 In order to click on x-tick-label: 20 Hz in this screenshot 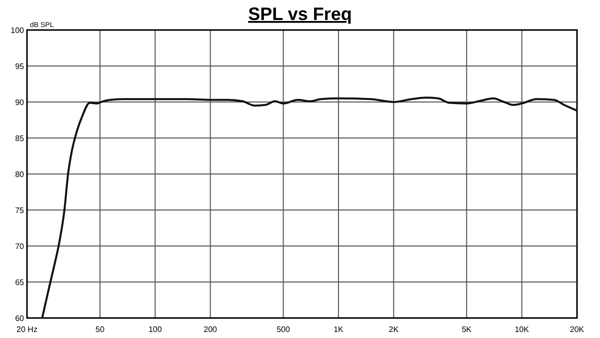, I will do `click(27, 329)`.